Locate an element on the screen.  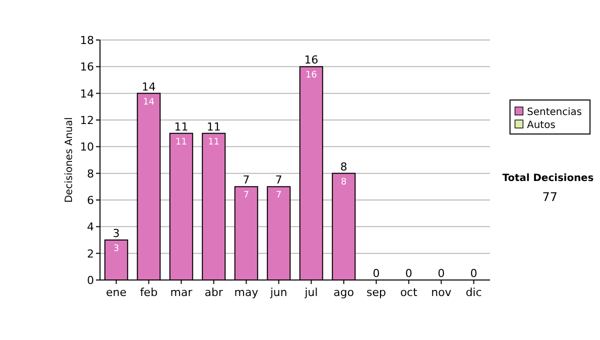
x-tick-label: abr is located at coordinates (214, 292).